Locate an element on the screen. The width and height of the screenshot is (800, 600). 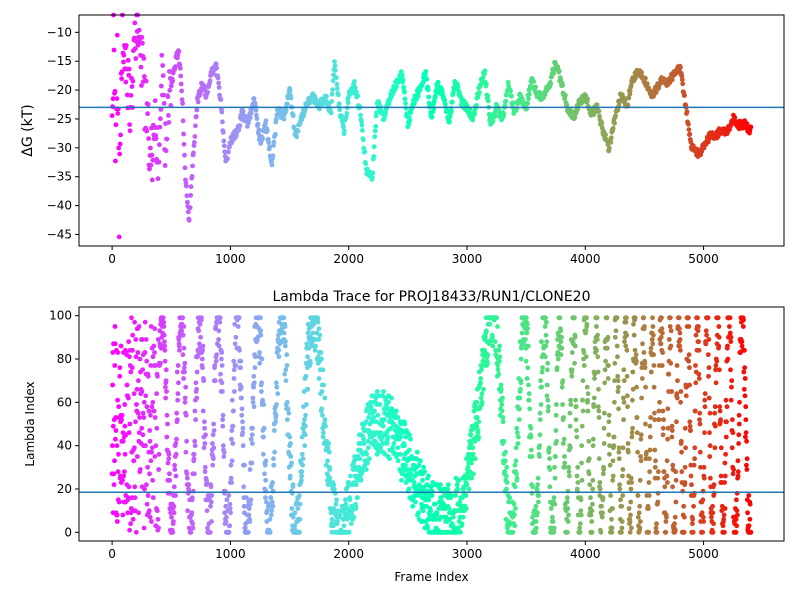
y-tick-label: −35 is located at coordinates (59, 177).